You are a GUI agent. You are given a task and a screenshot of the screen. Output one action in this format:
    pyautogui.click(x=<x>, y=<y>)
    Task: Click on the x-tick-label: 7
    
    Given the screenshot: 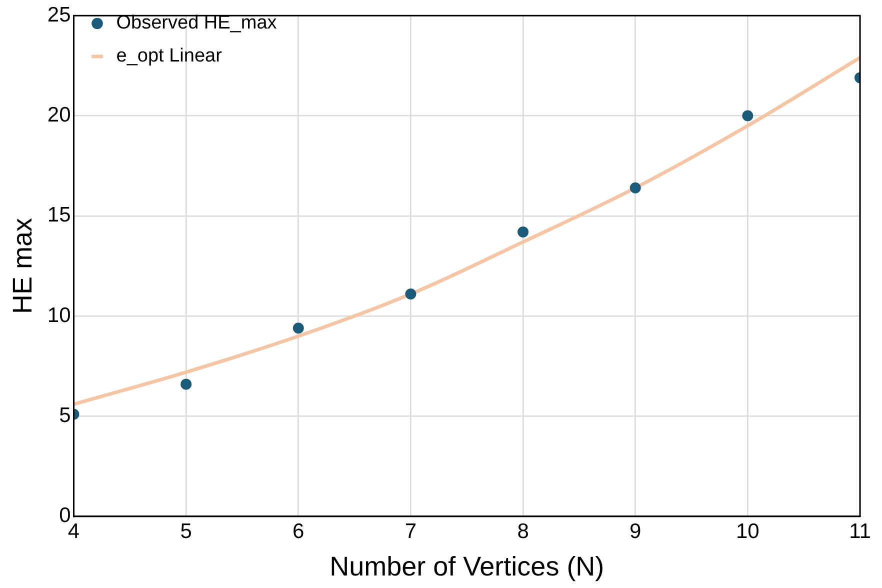 What is the action you would take?
    pyautogui.click(x=410, y=531)
    